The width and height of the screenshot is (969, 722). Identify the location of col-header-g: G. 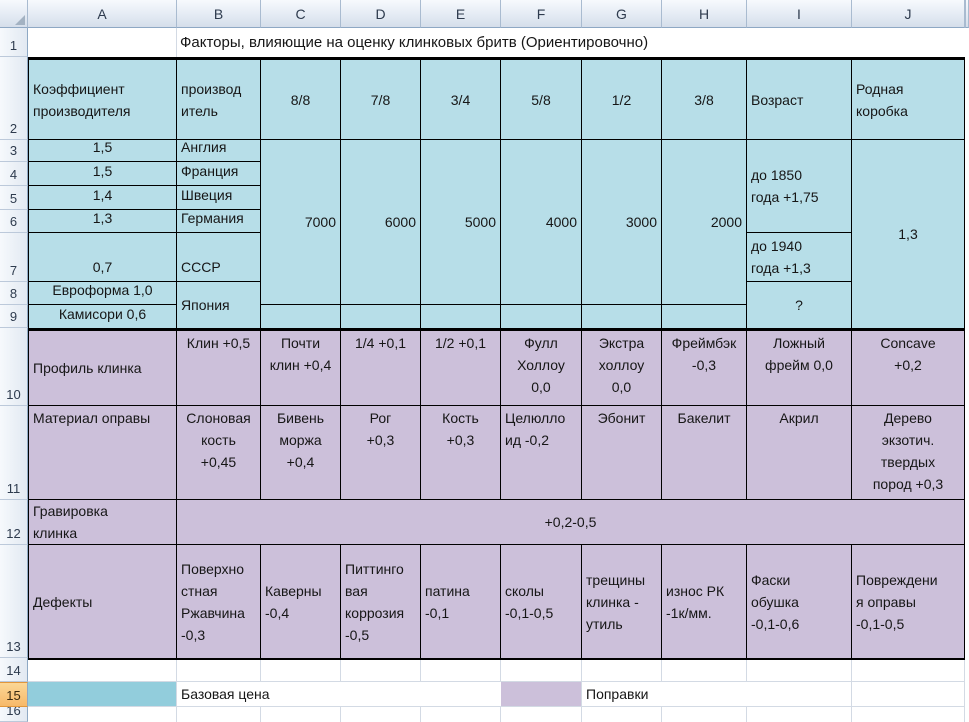
(622, 14).